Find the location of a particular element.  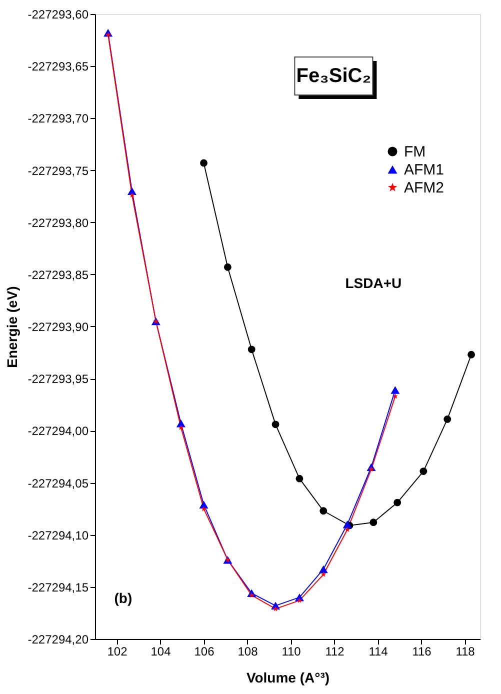

x-tick-label: 112 is located at coordinates (335, 651).